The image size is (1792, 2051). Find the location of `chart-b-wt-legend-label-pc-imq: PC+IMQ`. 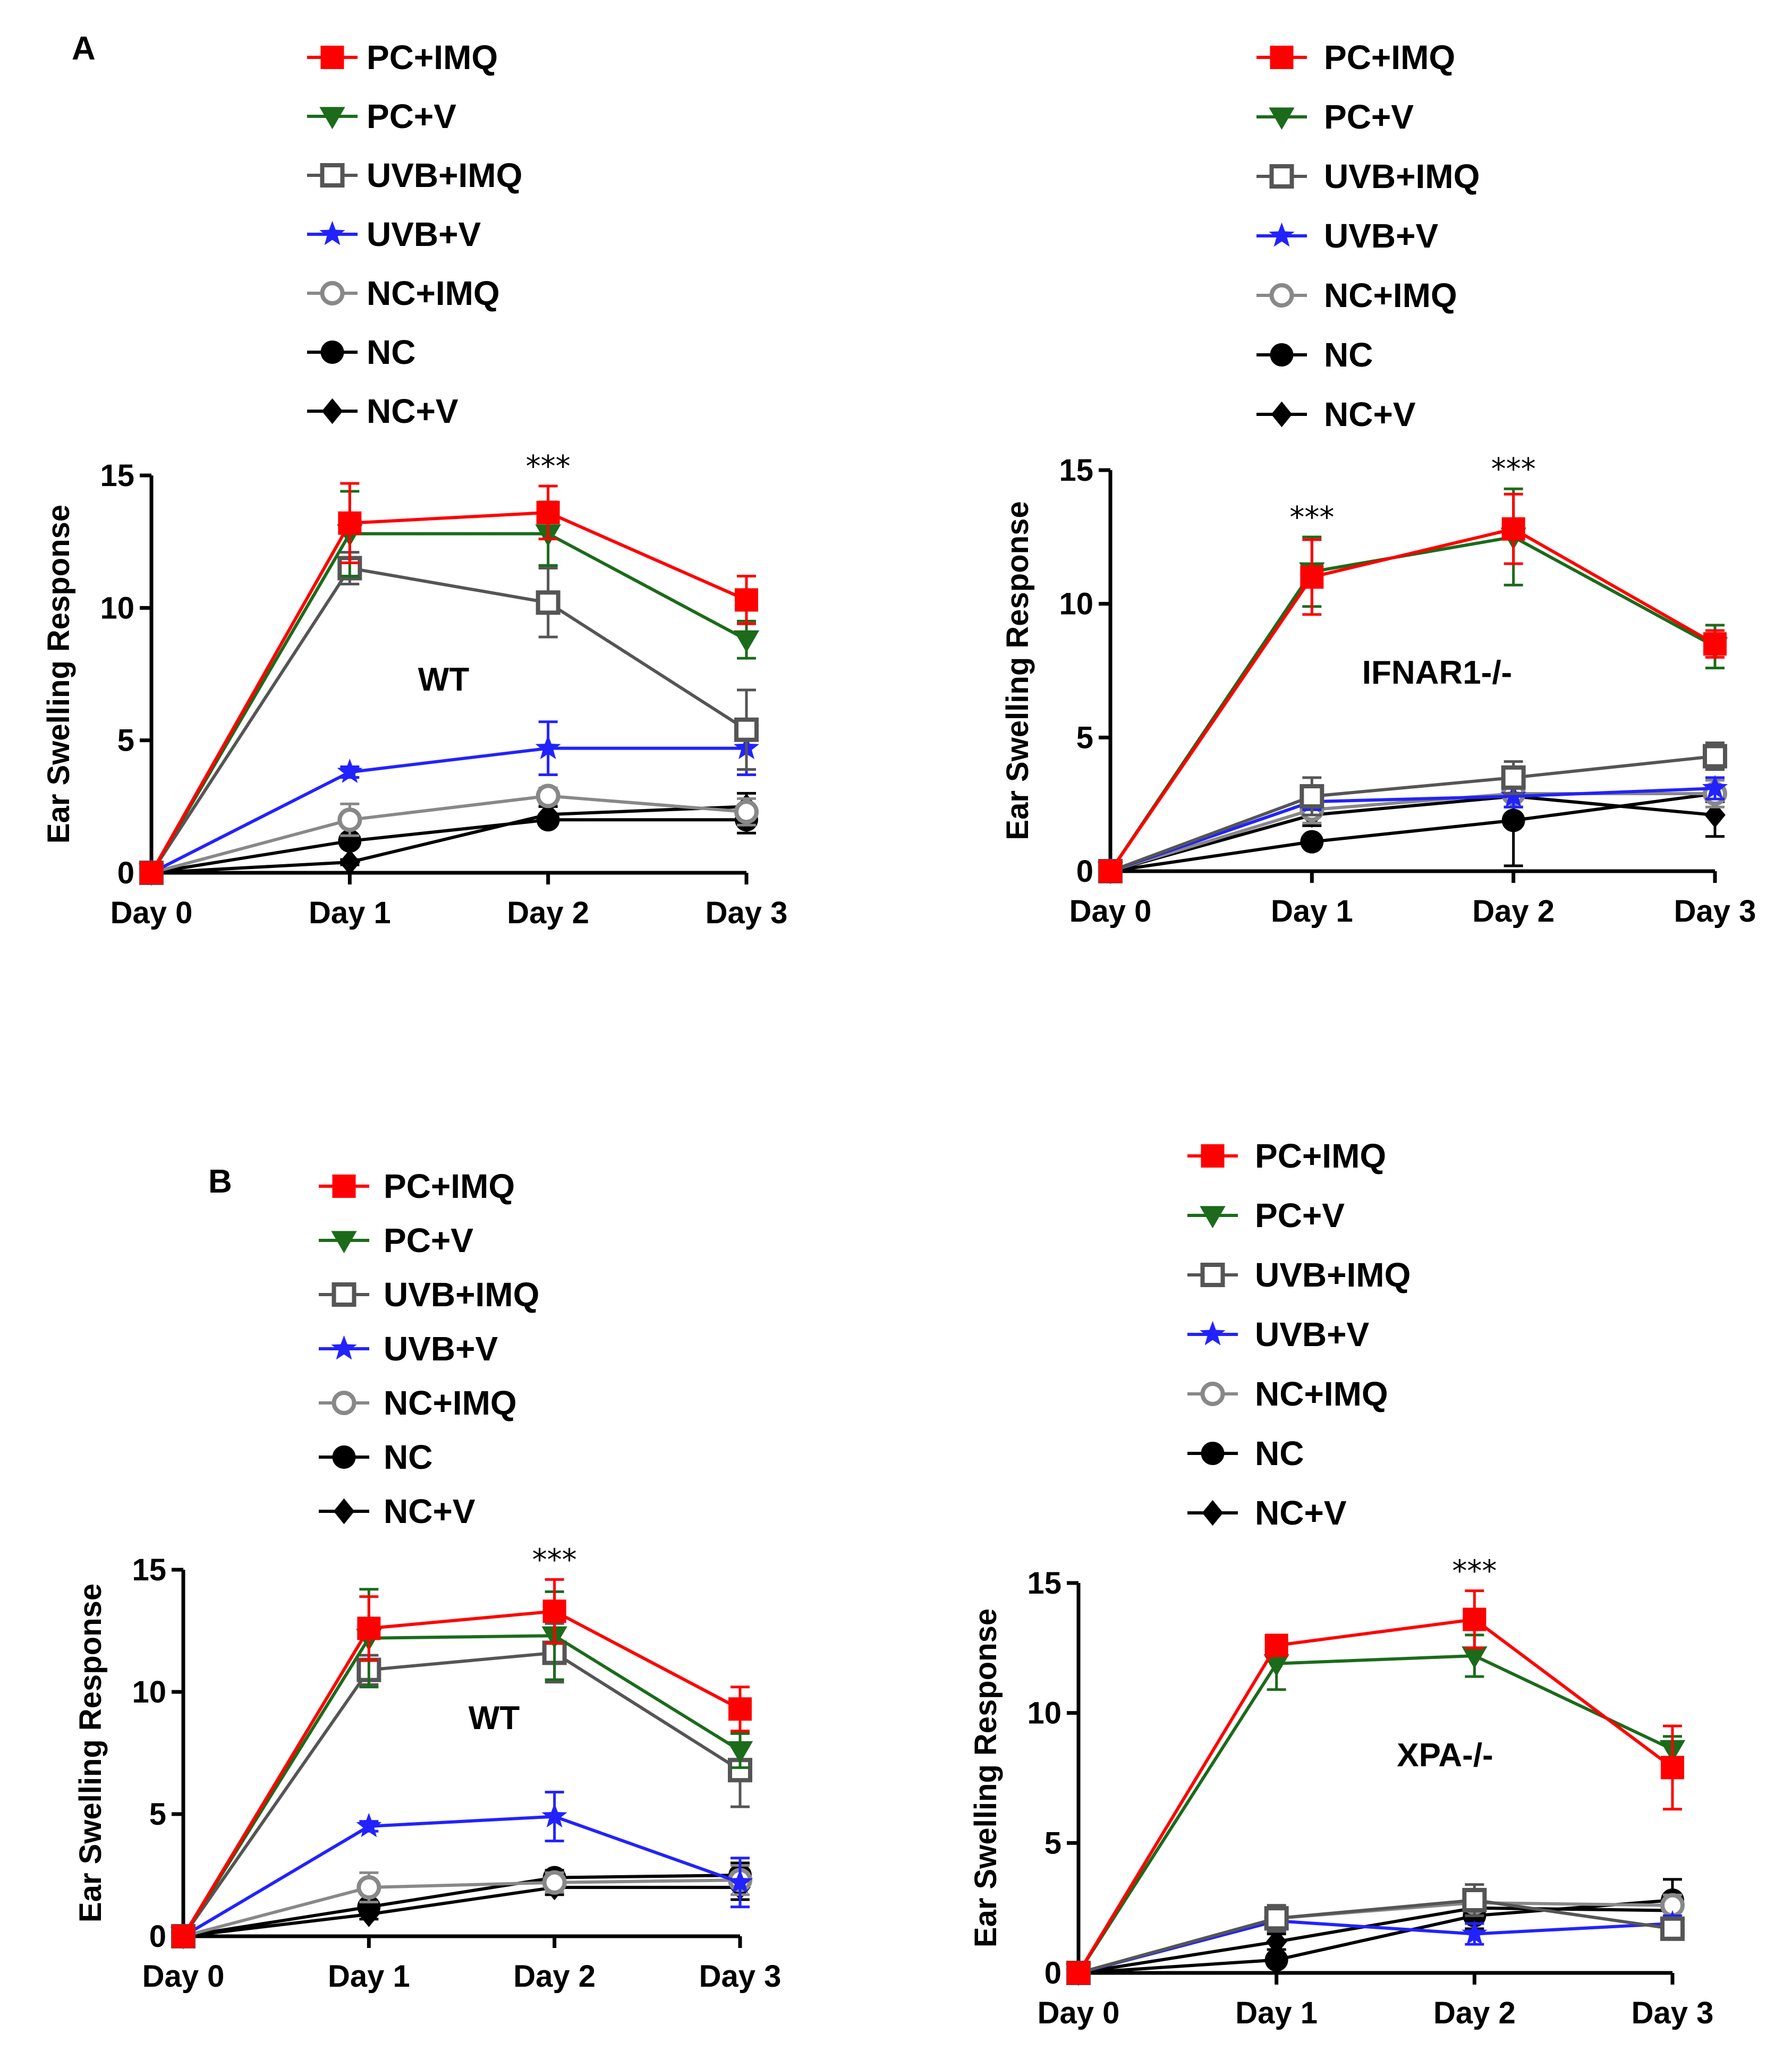

chart-b-wt-legend-label-pc-imq: PC+IMQ is located at coordinates (450, 1186).